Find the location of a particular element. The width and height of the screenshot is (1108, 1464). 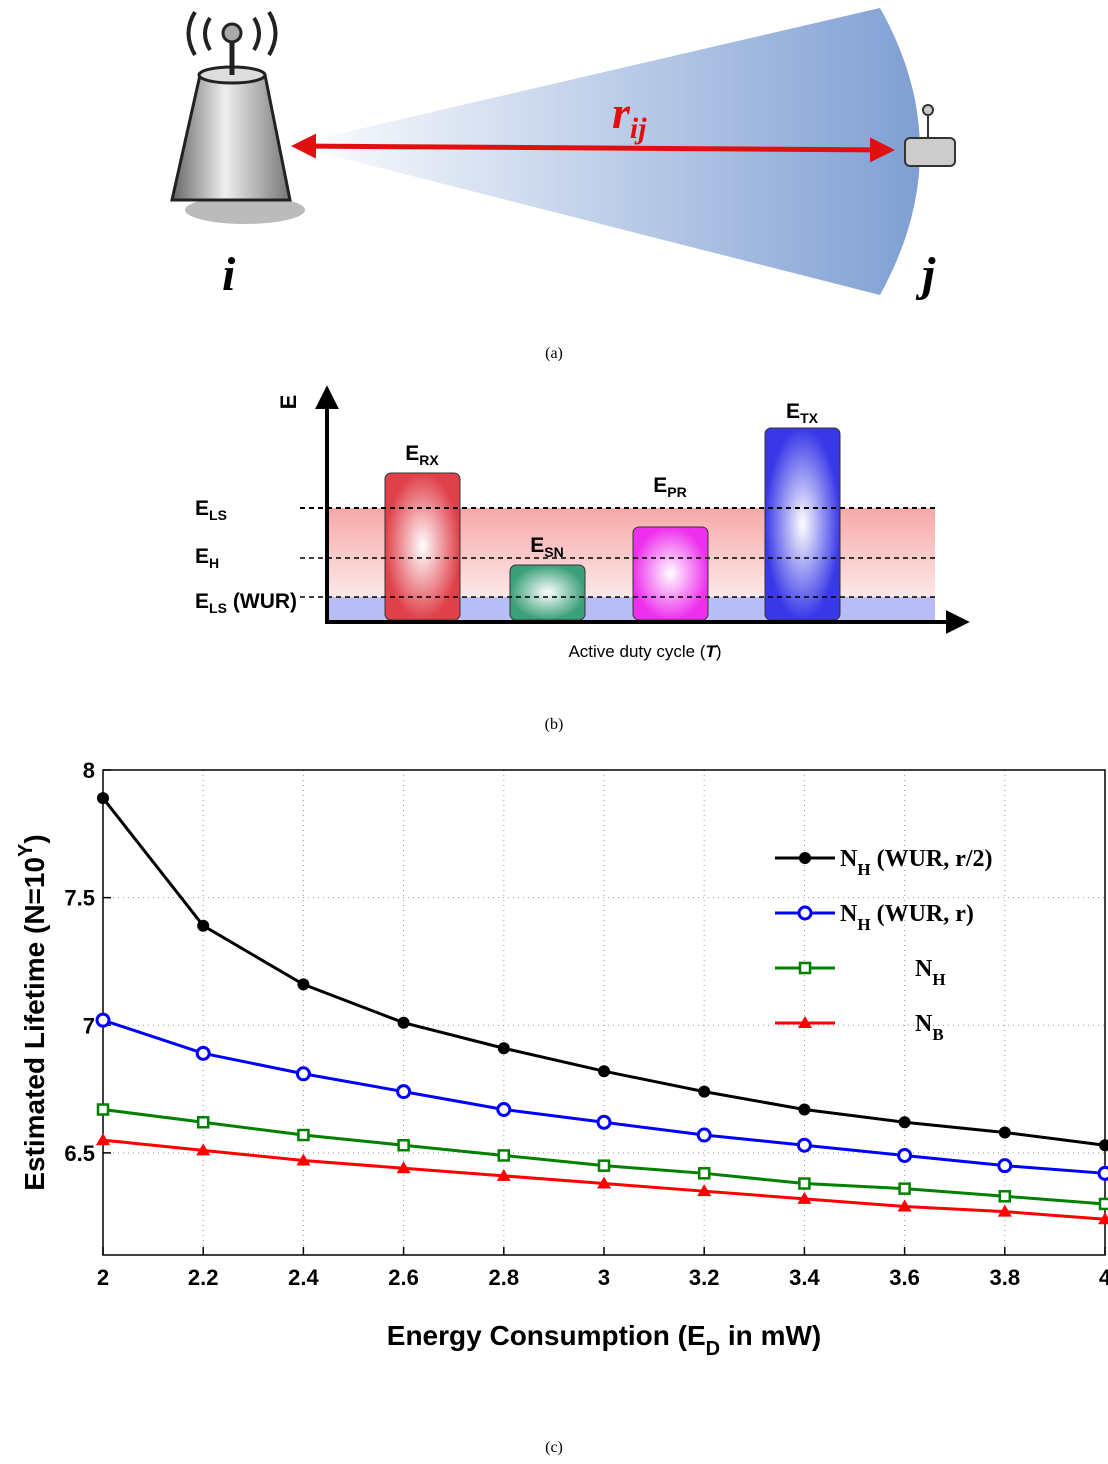

x-axis-title-part: in mW) is located at coordinates (770, 1335).